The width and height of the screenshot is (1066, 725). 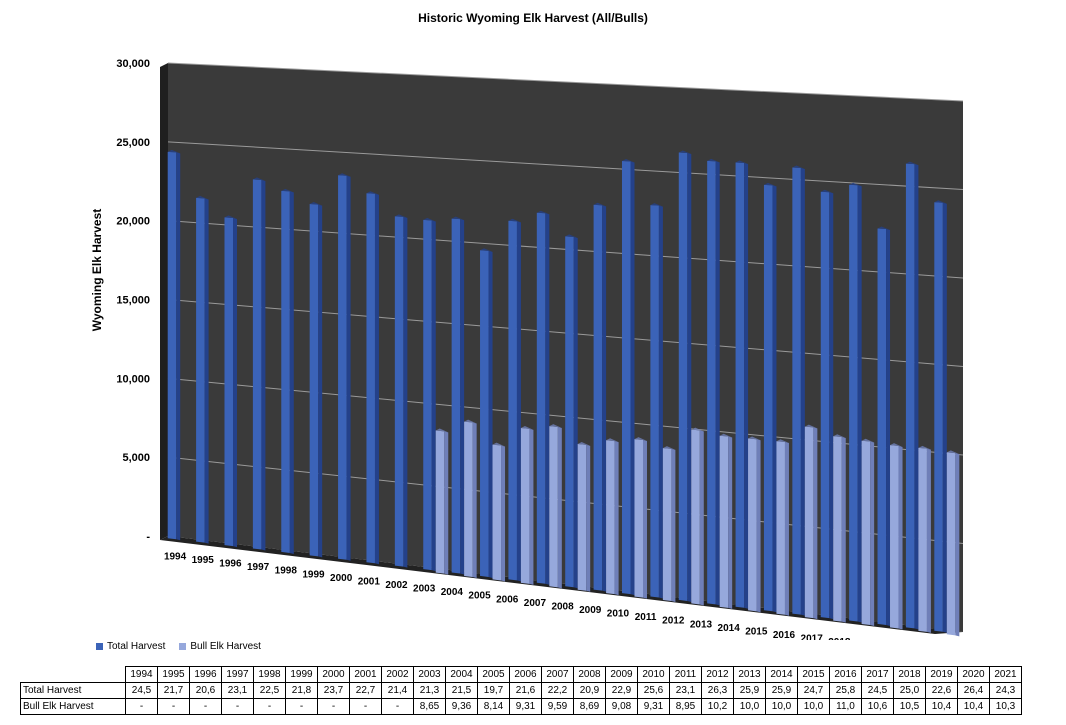 What do you see at coordinates (73, 675) in the screenshot?
I see `table-corner` at bounding box center [73, 675].